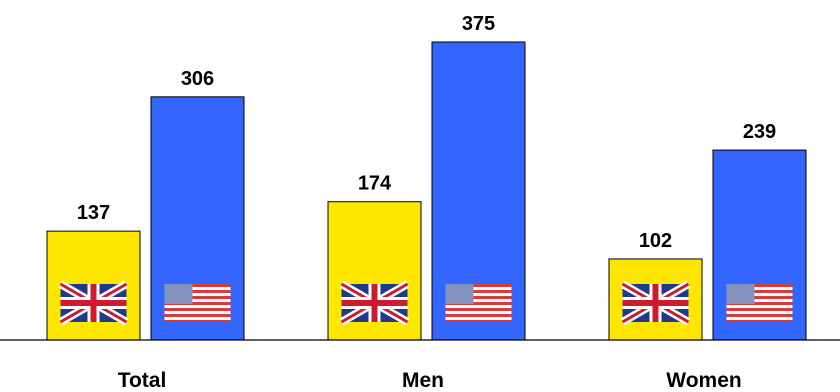  Describe the element at coordinates (142, 380) in the screenshot. I see `category-label-total: Total` at that location.